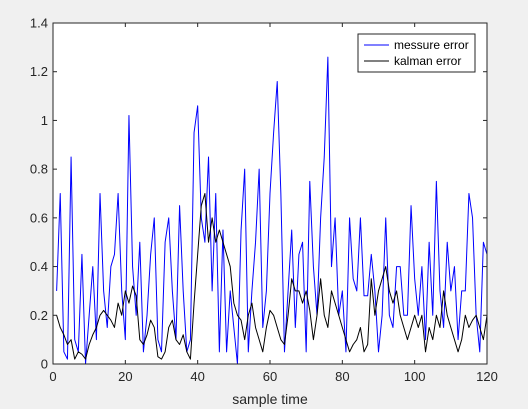 The width and height of the screenshot is (528, 409). I want to click on x-axis-label: sample time, so click(270, 399).